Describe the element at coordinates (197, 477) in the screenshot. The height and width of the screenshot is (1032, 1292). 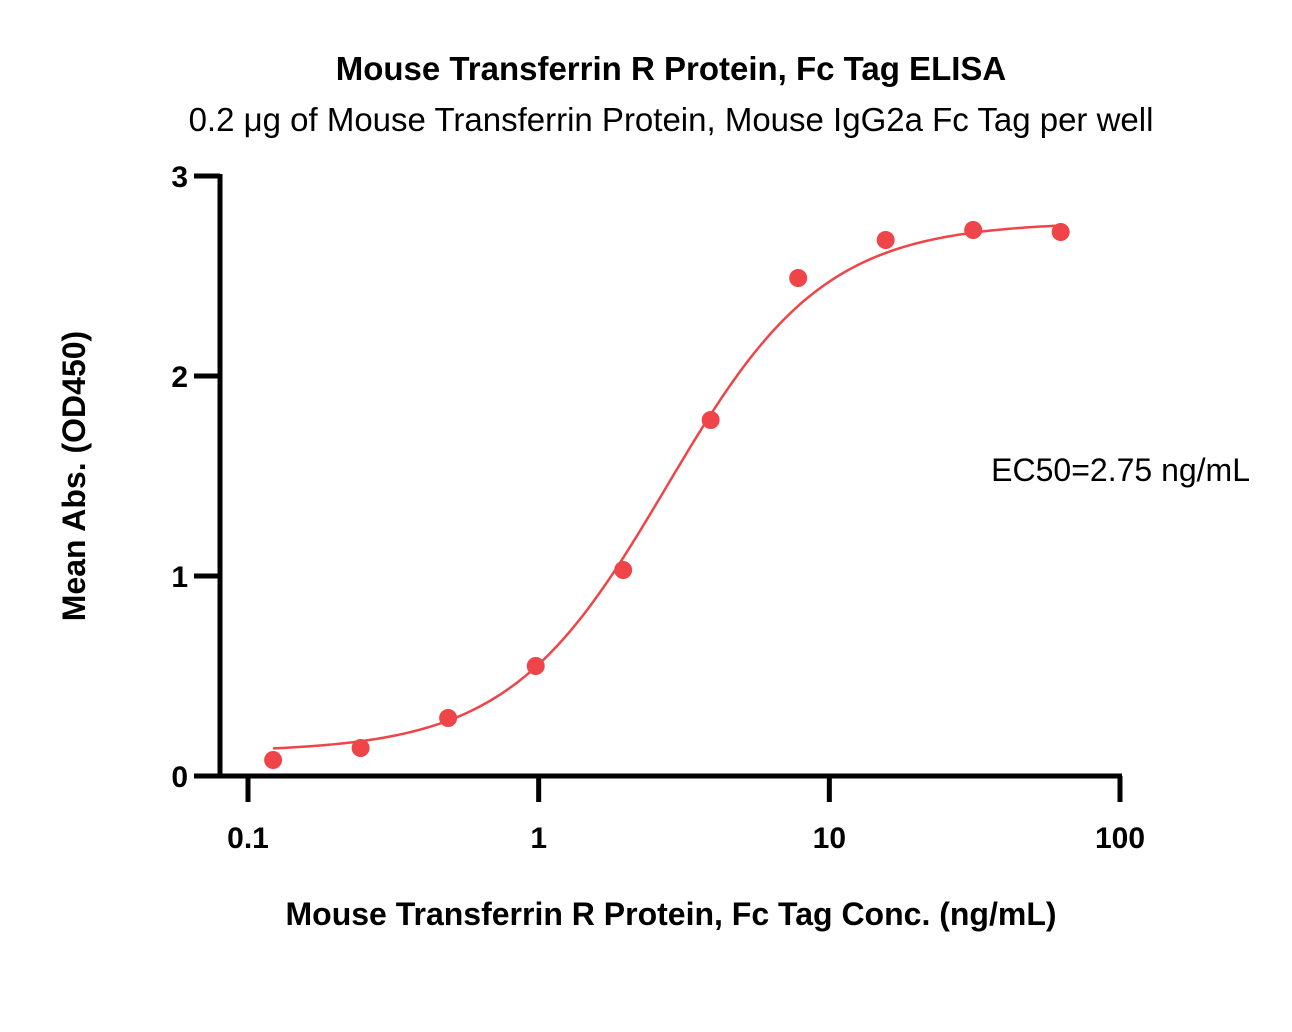
I see `y-axis: 0 1 2 3` at that location.